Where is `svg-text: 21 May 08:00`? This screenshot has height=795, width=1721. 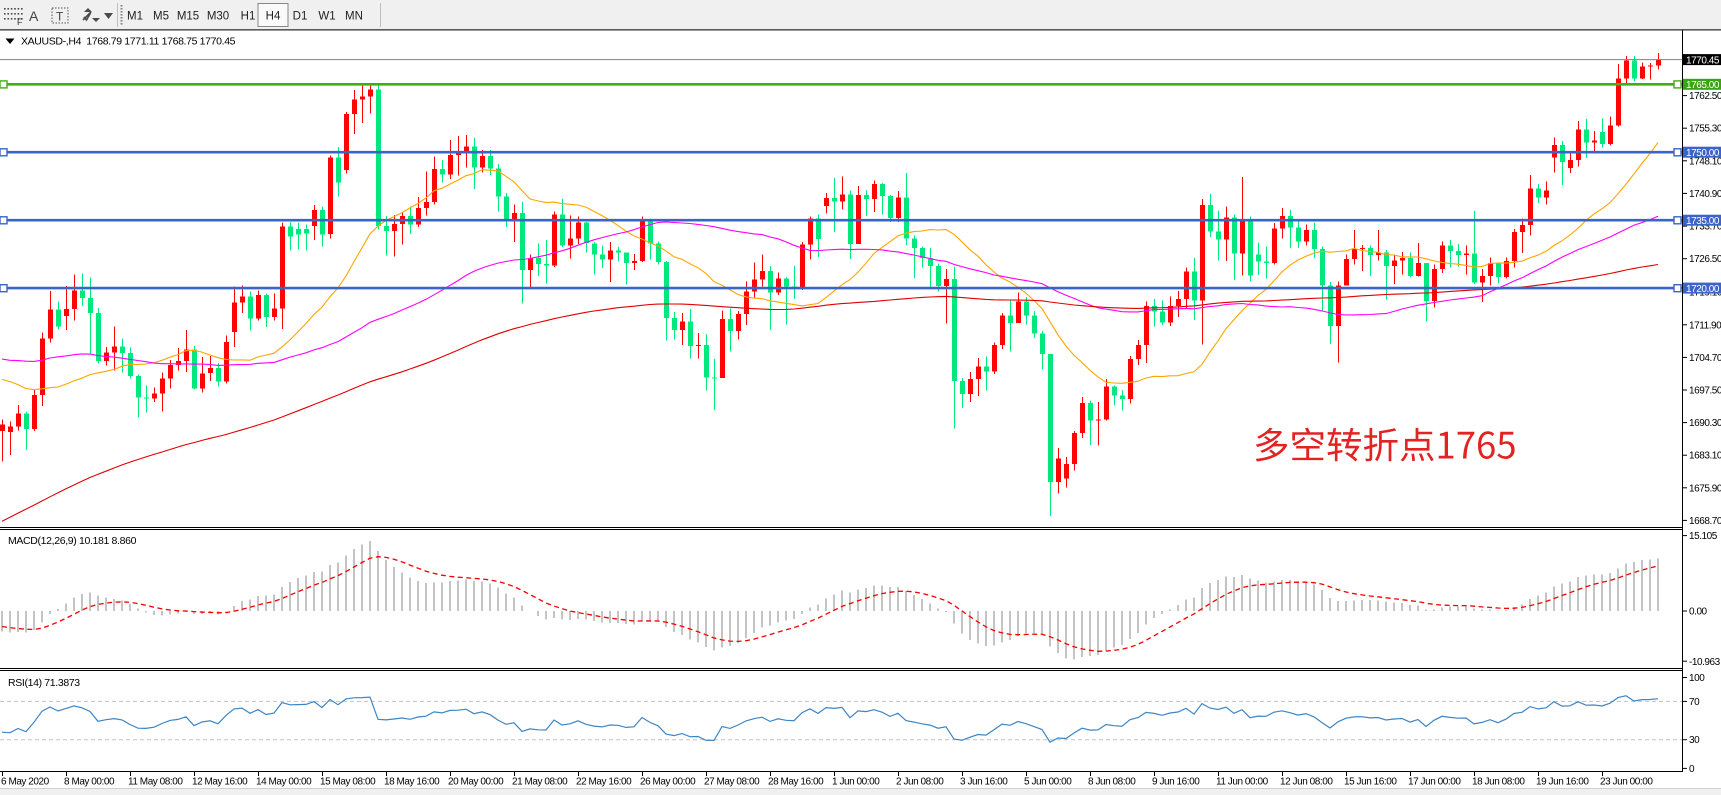 svg-text: 21 May 08:00 is located at coordinates (540, 782).